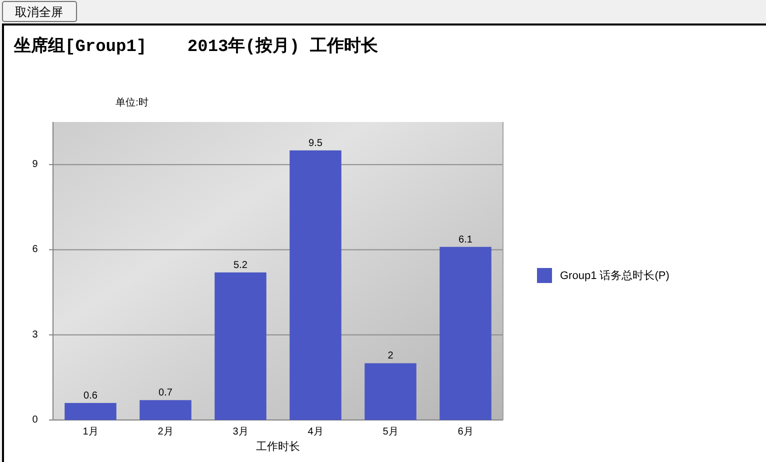 The width and height of the screenshot is (766, 462). I want to click on legend-label: Group1 话务总时长(P), so click(615, 275).